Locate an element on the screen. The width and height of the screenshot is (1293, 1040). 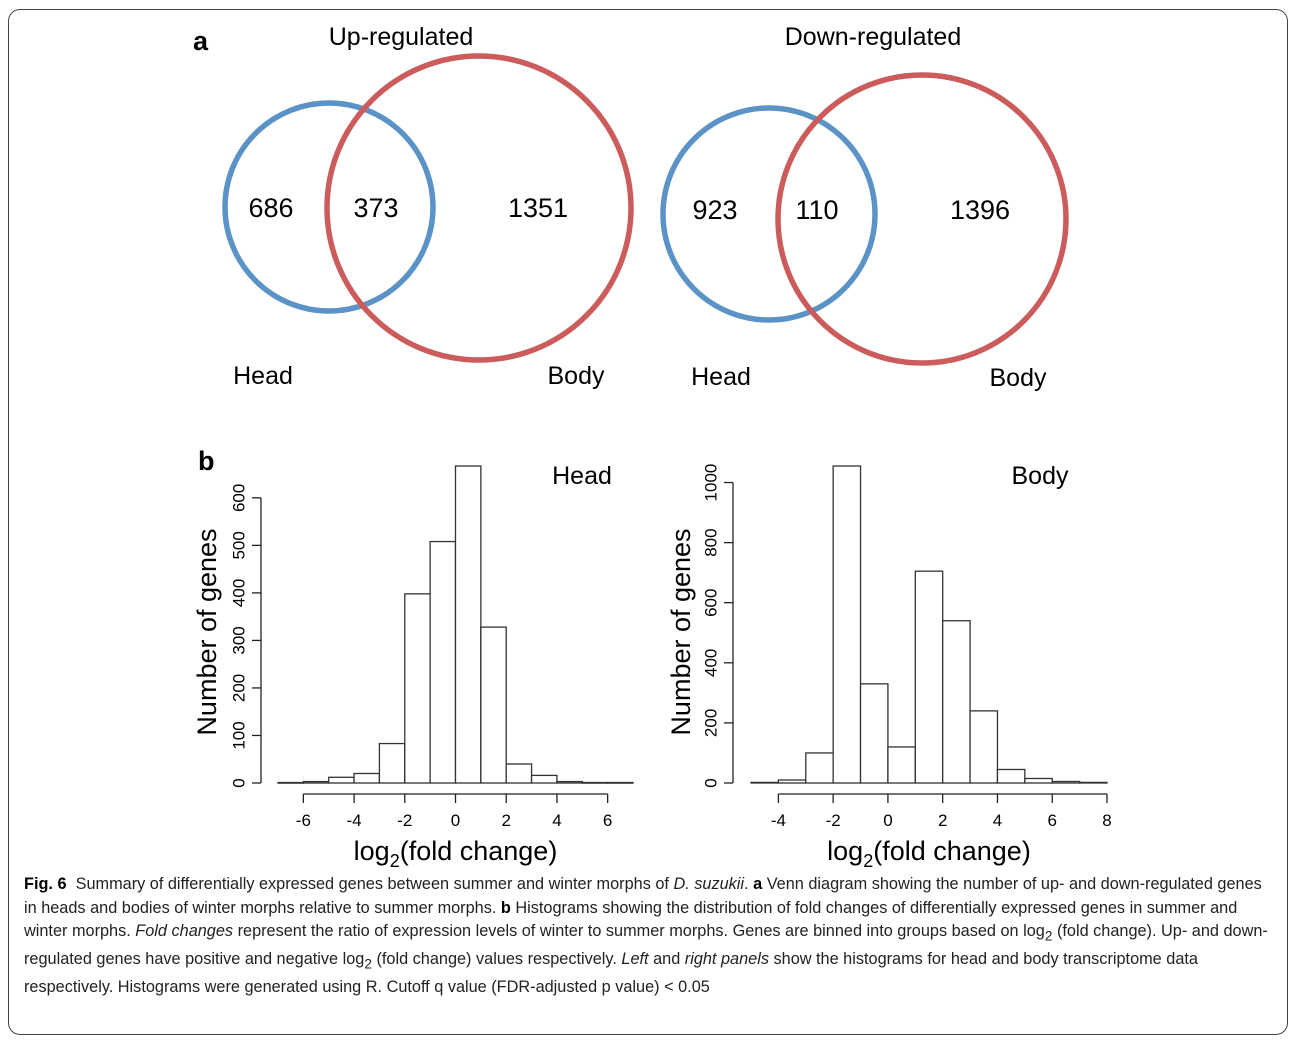
venn-down-regulated: Down-regulated 923 110 1396 Head Body is located at coordinates (864, 207).